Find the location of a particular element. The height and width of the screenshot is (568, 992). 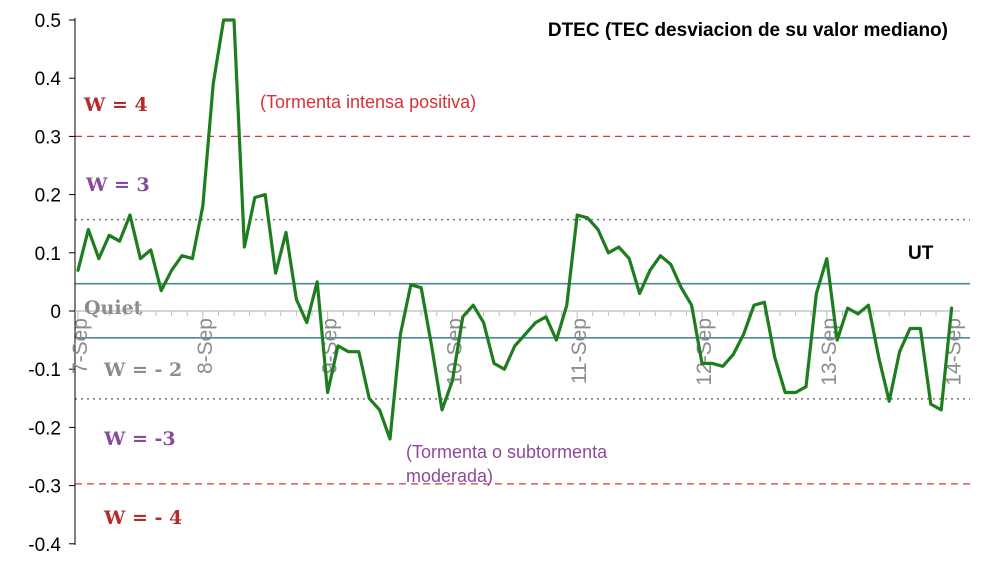

y-tick-marks is located at coordinates (72, 282).